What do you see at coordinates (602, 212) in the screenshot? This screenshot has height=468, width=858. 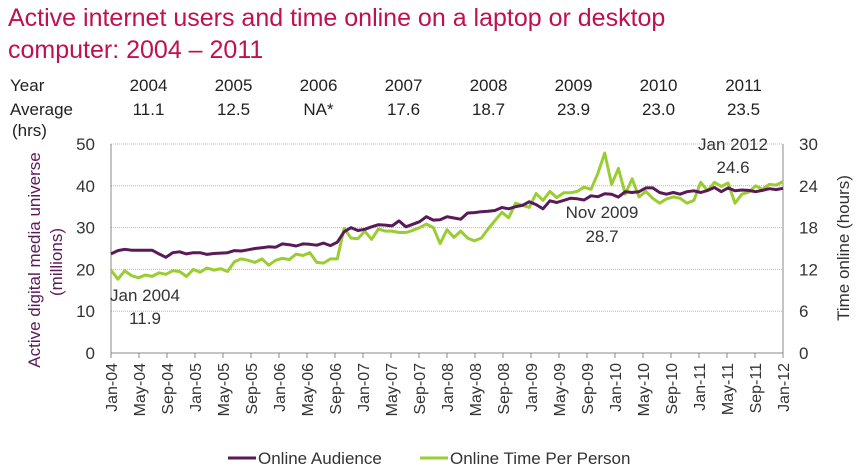 I see `annotation-label: Nov 2009` at bounding box center [602, 212].